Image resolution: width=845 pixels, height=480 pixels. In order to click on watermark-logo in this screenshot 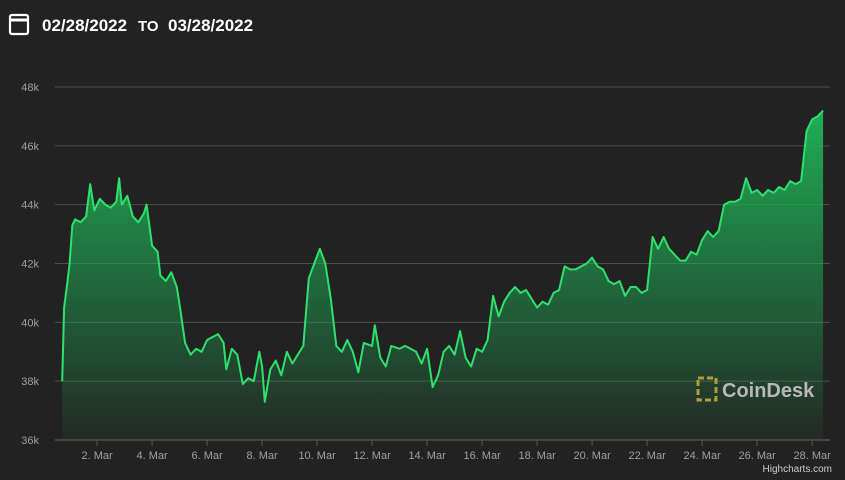, I will do `click(707, 389)`.